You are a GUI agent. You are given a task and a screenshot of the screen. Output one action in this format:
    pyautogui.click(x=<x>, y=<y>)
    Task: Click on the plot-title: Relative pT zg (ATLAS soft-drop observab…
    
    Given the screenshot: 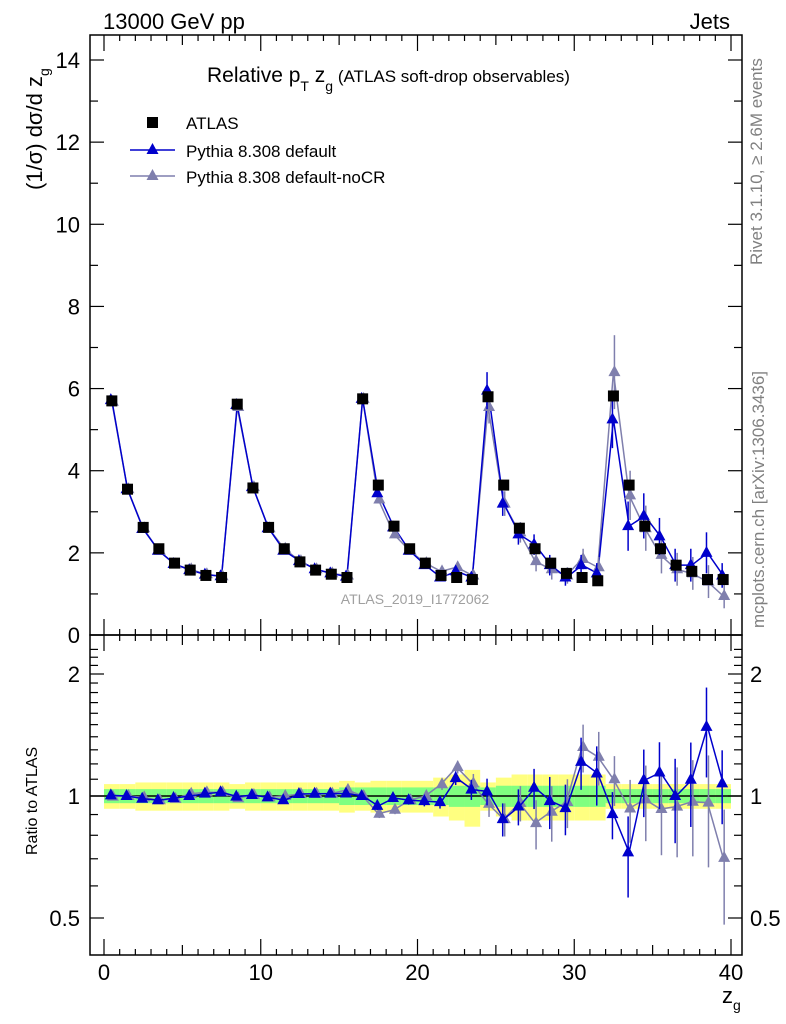 What is the action you would take?
    pyautogui.click(x=388, y=79)
    